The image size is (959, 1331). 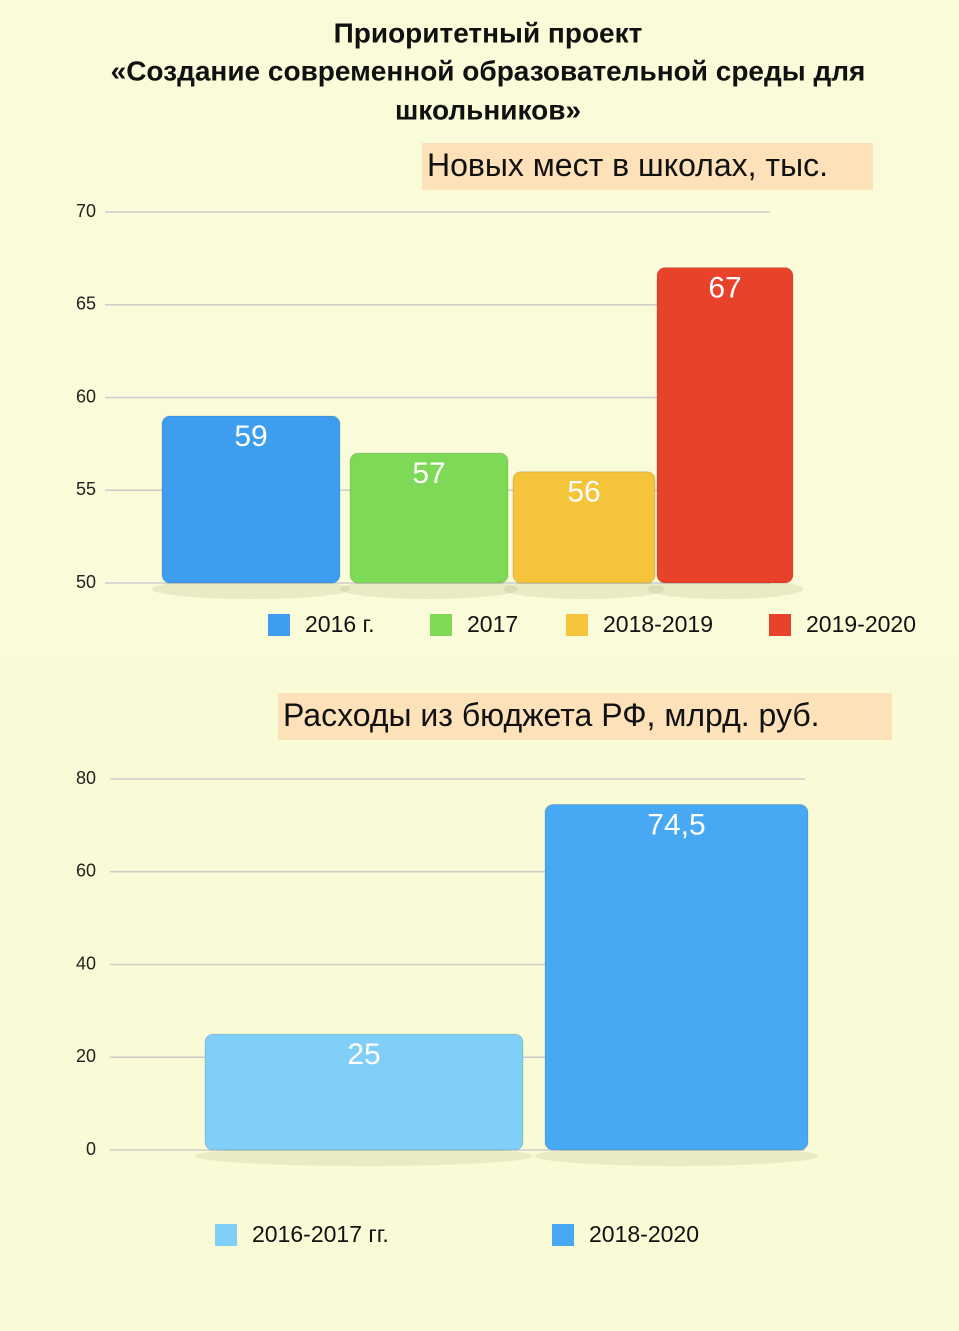 I want to click on legend-label: 2018-2020, so click(x=644, y=1234).